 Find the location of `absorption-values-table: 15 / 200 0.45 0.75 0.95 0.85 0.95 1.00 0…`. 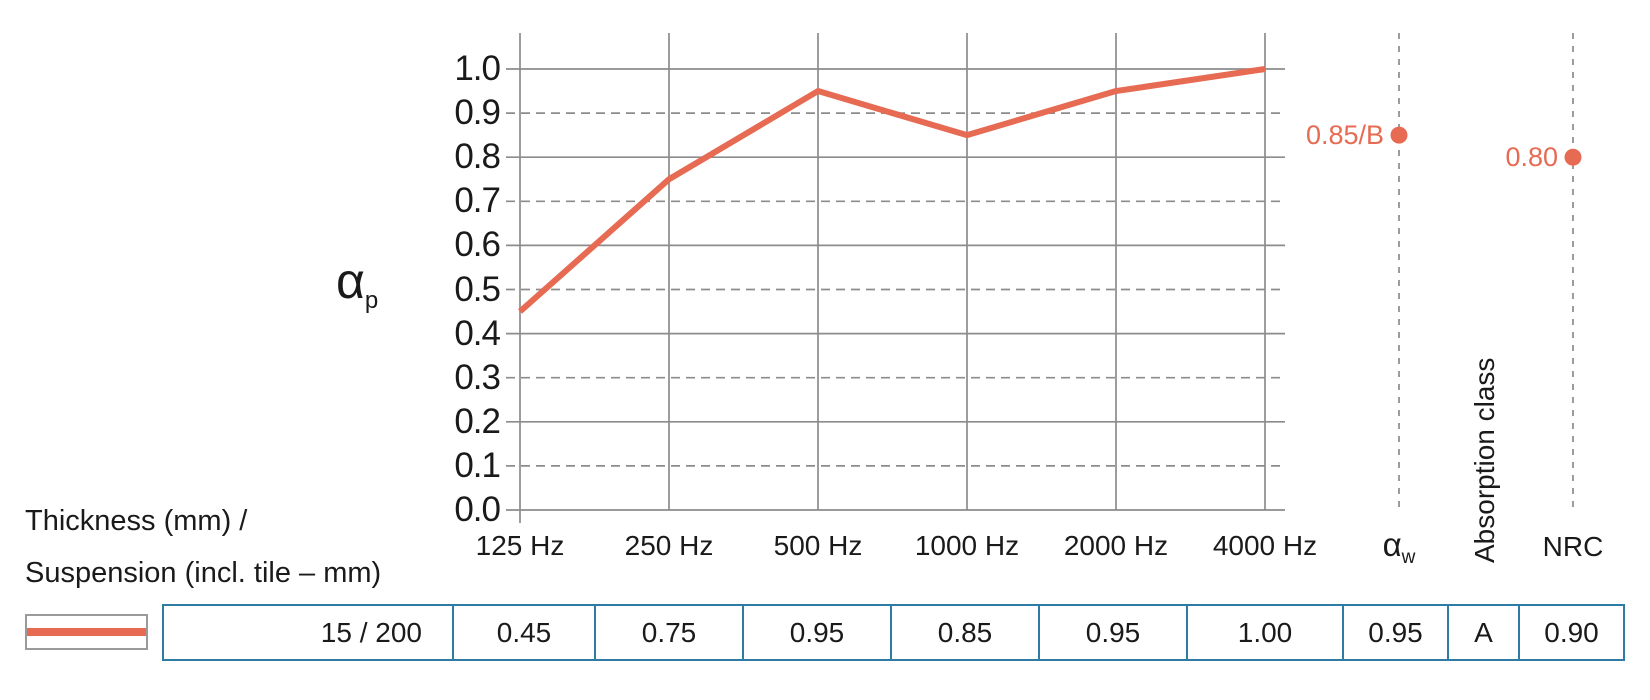

absorption-values-table: 15 / 200 0.45 0.75 0.95 0.85 0.95 1.00 0… is located at coordinates (893, 632).